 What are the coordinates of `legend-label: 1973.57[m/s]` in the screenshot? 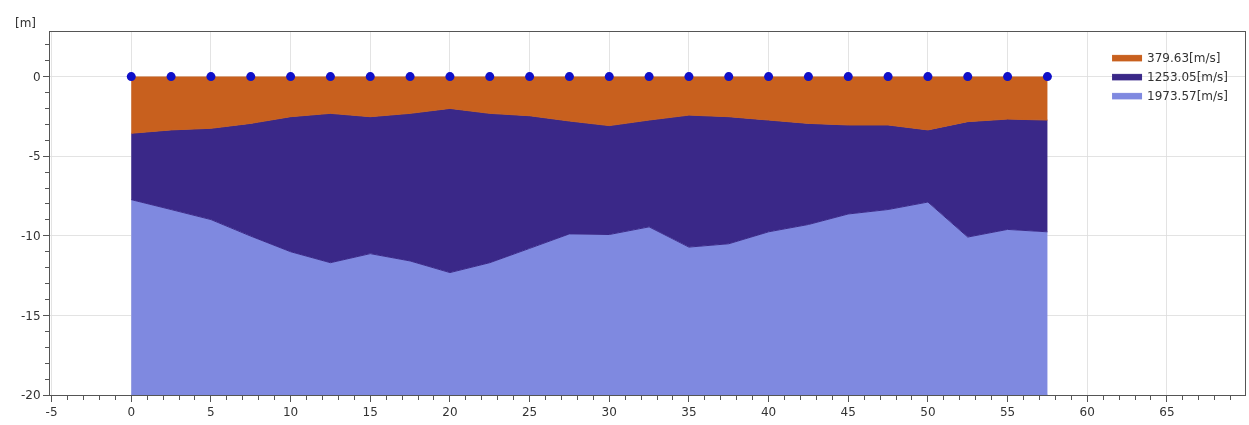 It's located at (1188, 96).